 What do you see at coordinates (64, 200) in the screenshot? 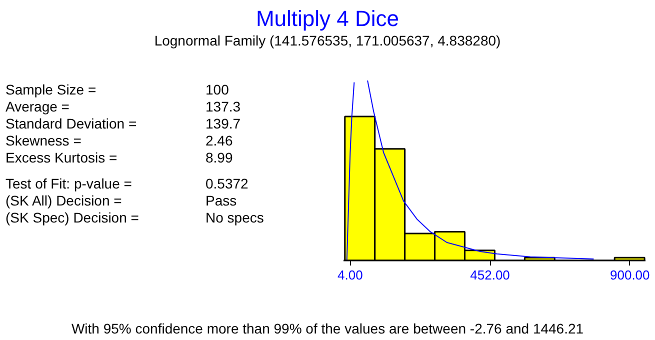
I see `text: (SK All) Decision =` at bounding box center [64, 200].